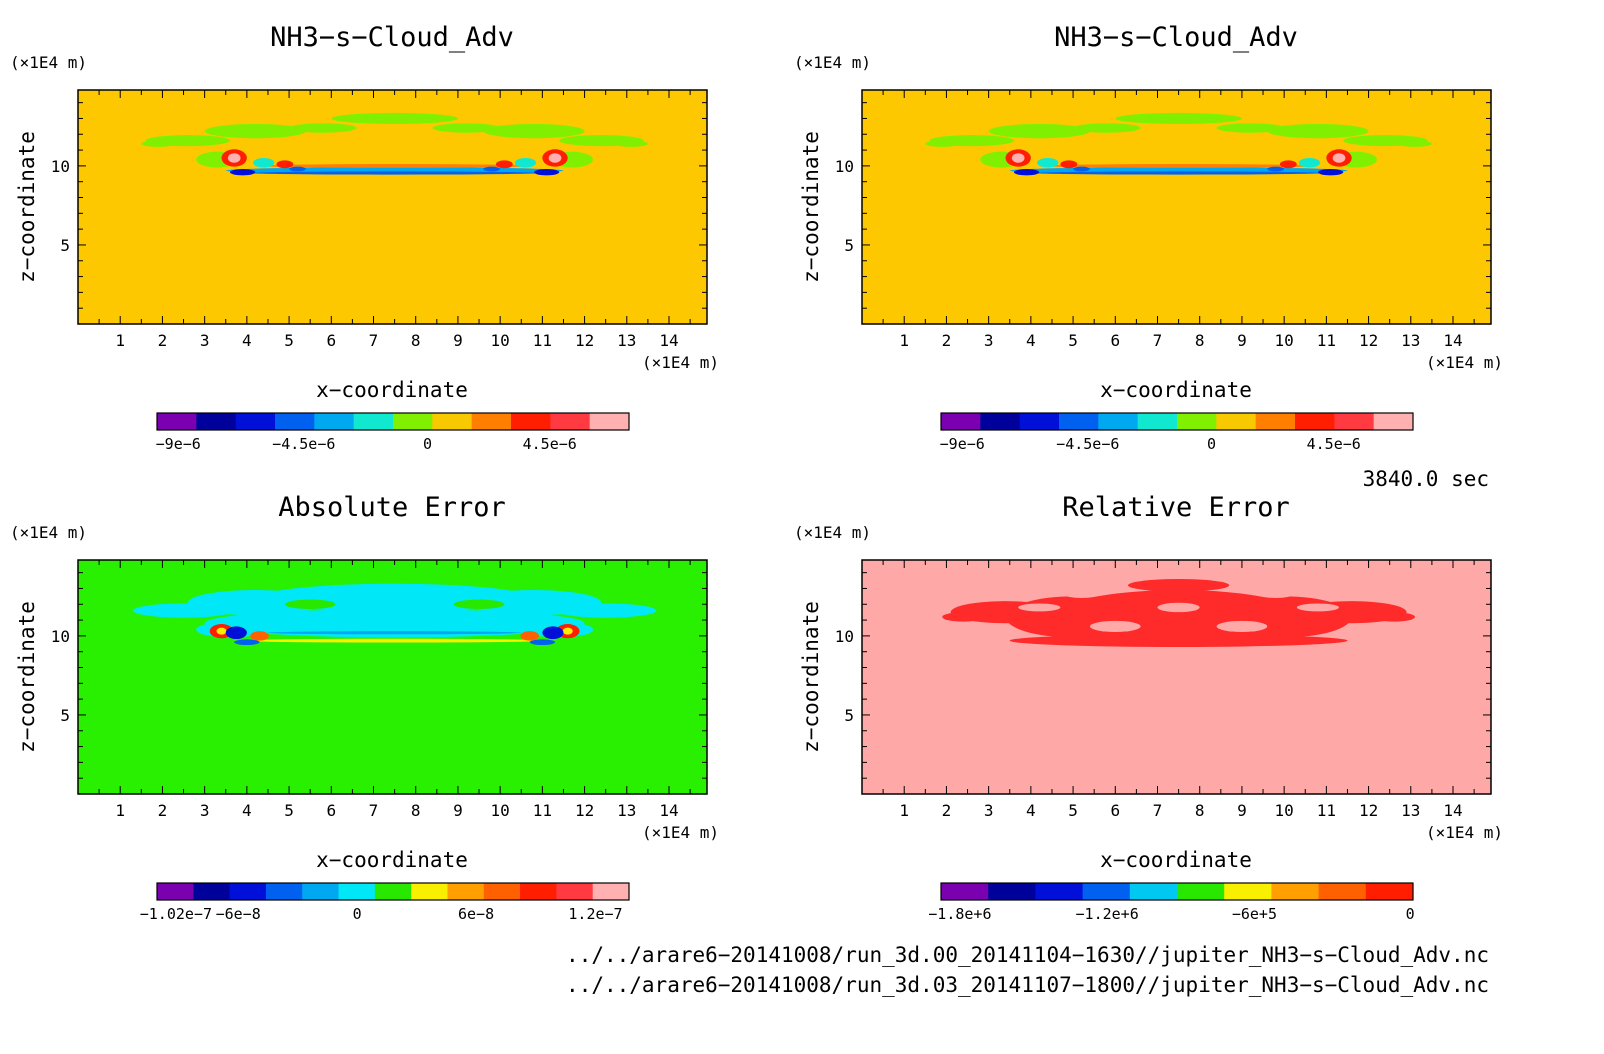  Describe the element at coordinates (476, 914) in the screenshot. I see `colorbar-label: 6e−8` at that location.